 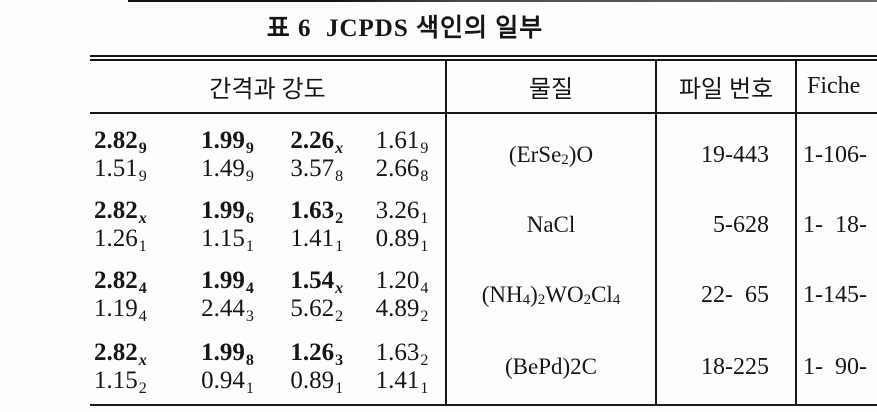 What do you see at coordinates (120, 240) in the screenshot?
I see `d-value: 1.261` at bounding box center [120, 240].